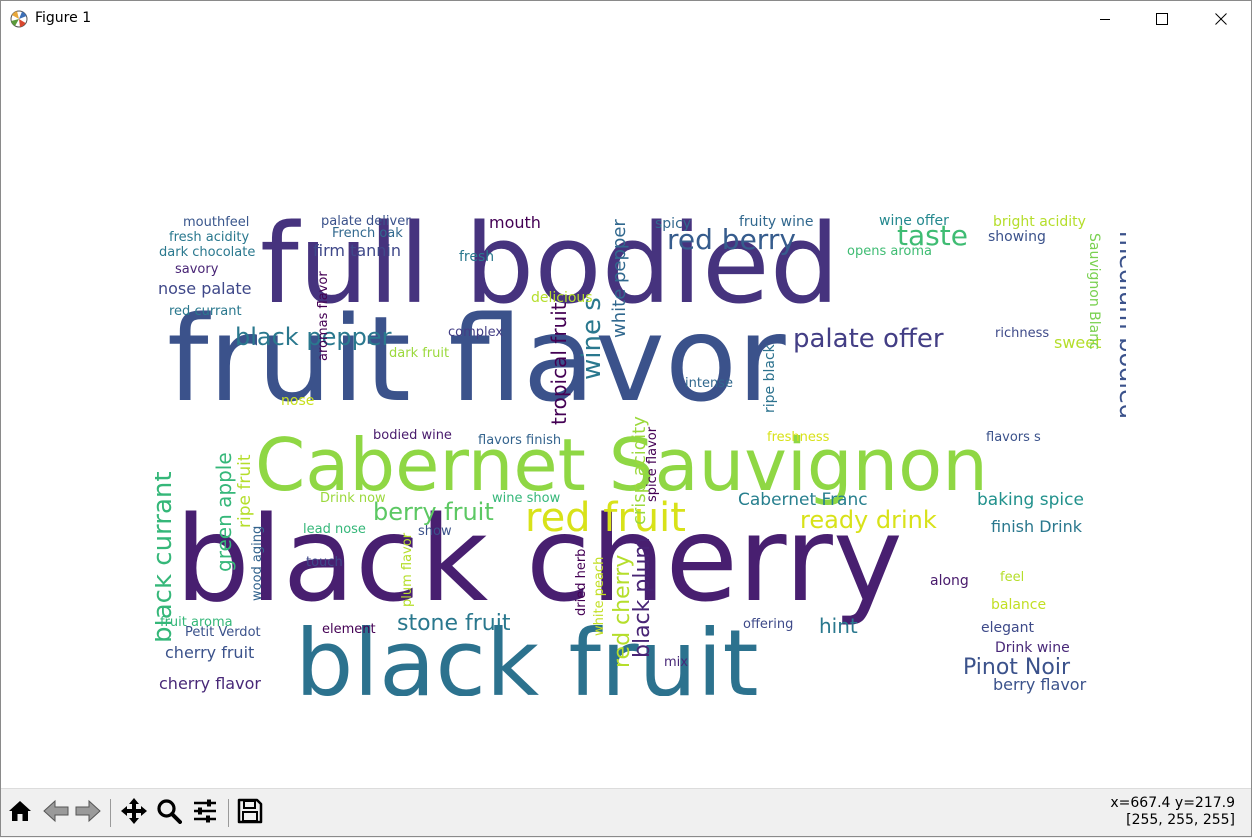 This screenshot has width=1252, height=838. What do you see at coordinates (642, 597) in the screenshot?
I see `wordcloud-word: black plum` at bounding box center [642, 597].